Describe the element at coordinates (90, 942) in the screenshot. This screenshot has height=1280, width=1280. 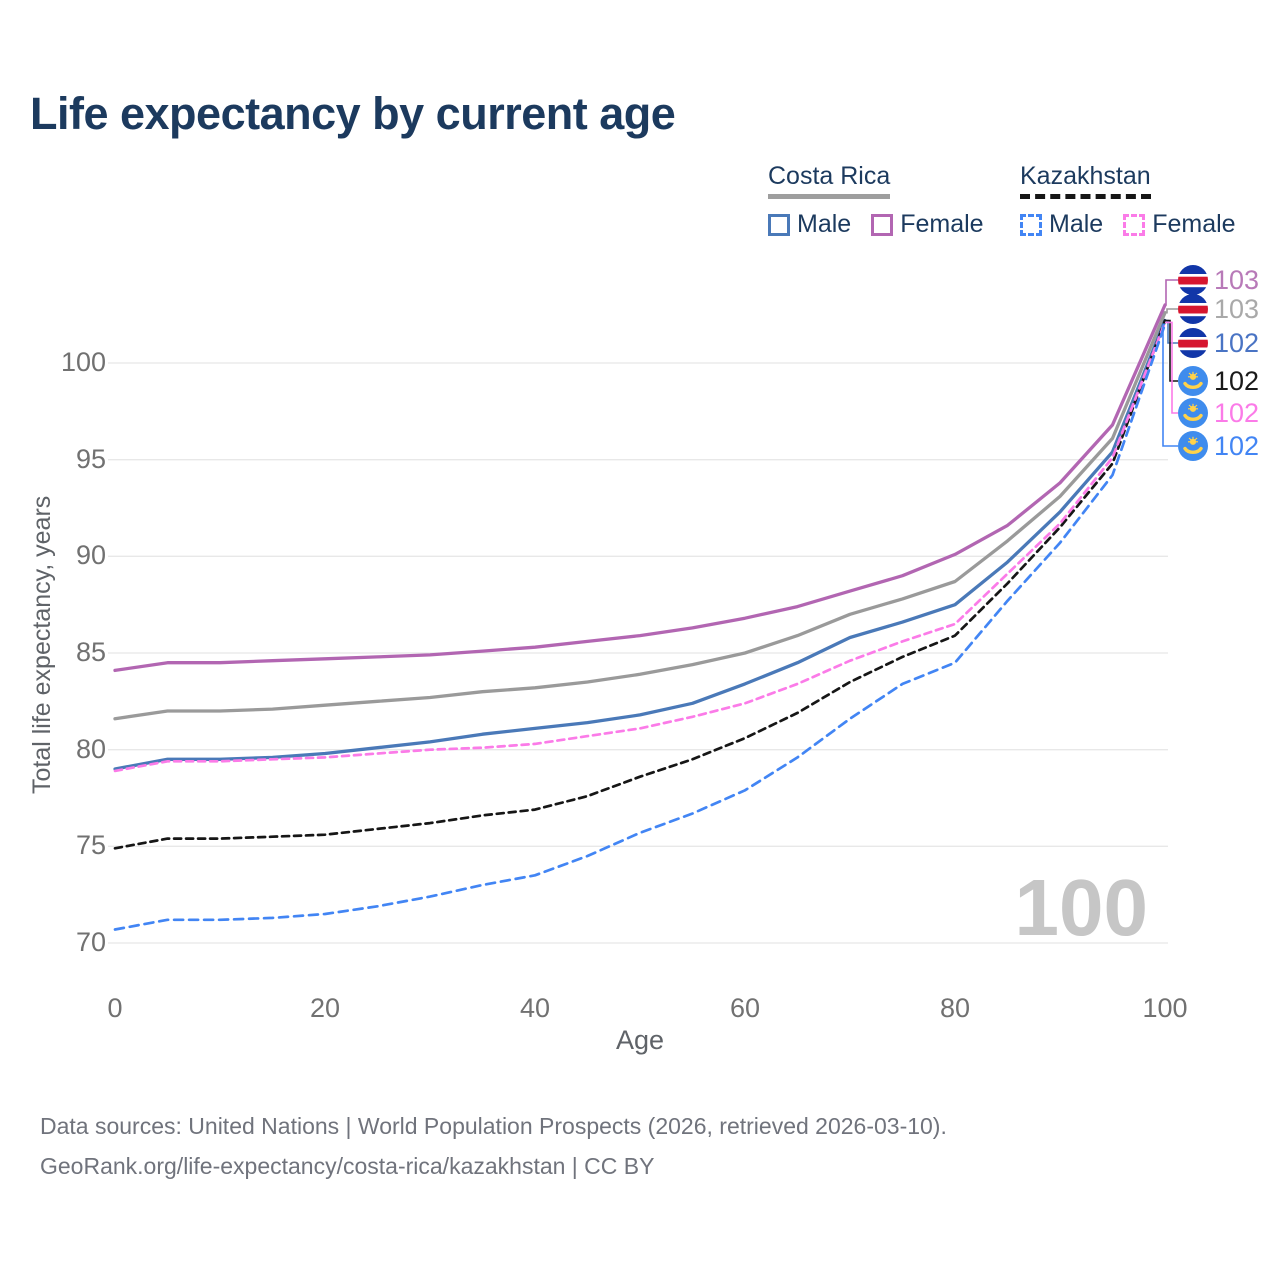
I see `y-tick-label: 70` at that location.